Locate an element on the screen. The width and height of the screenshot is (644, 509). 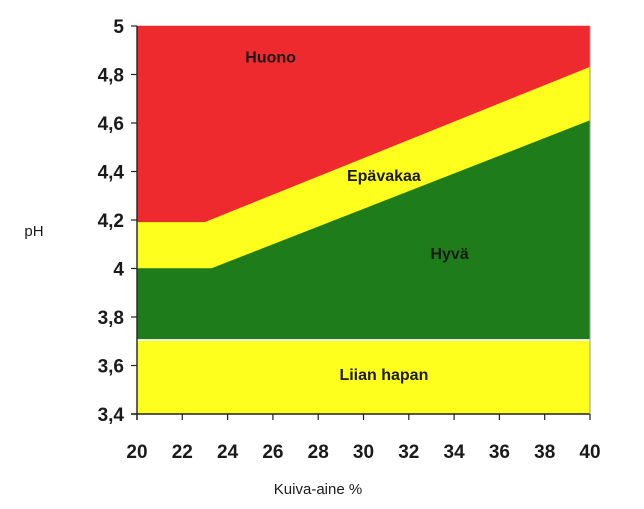
x-tick-label: 38 is located at coordinates (544, 452).